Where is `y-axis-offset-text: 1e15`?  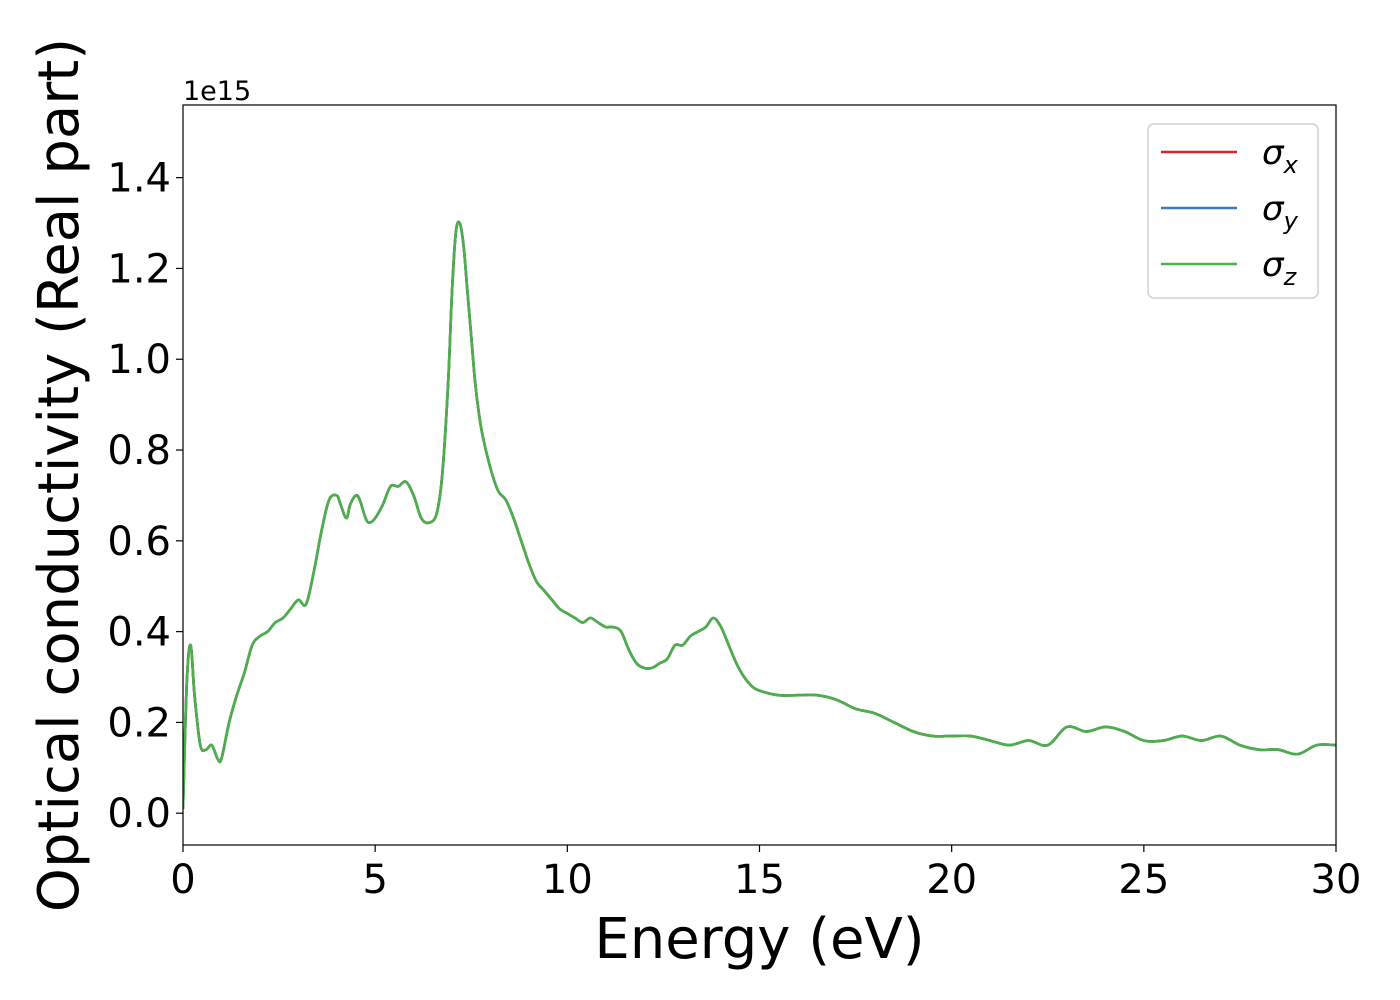
y-axis-offset-text: 1e15 is located at coordinates (217, 91).